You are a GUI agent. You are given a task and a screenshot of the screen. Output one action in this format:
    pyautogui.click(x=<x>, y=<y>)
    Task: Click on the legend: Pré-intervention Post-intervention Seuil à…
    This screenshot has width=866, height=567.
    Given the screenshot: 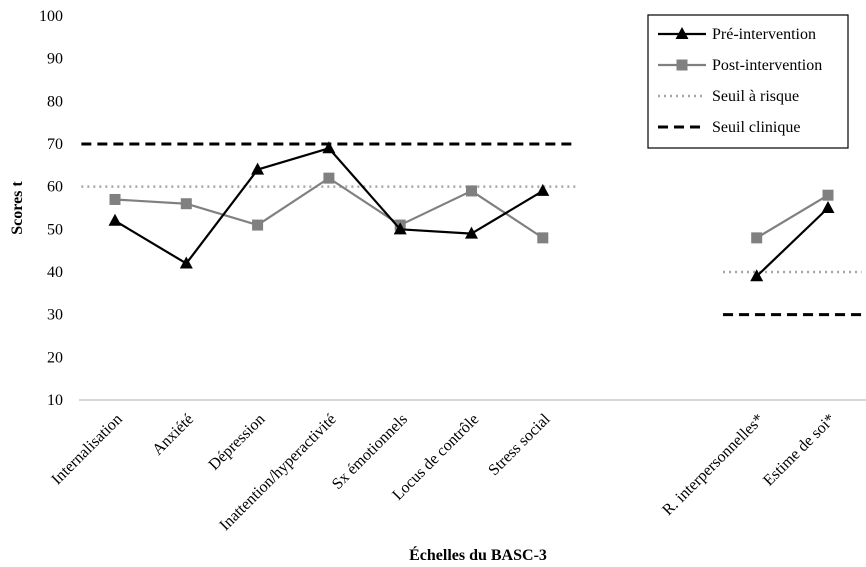 What is the action you would take?
    pyautogui.click(x=748, y=81)
    